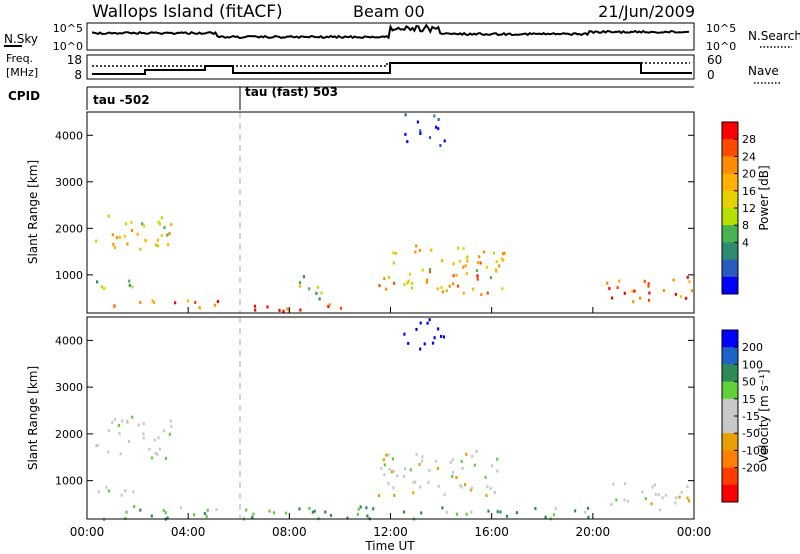  What do you see at coordinates (749, 156) in the screenshot?
I see `colorbar-tick-label: 24` at bounding box center [749, 156].